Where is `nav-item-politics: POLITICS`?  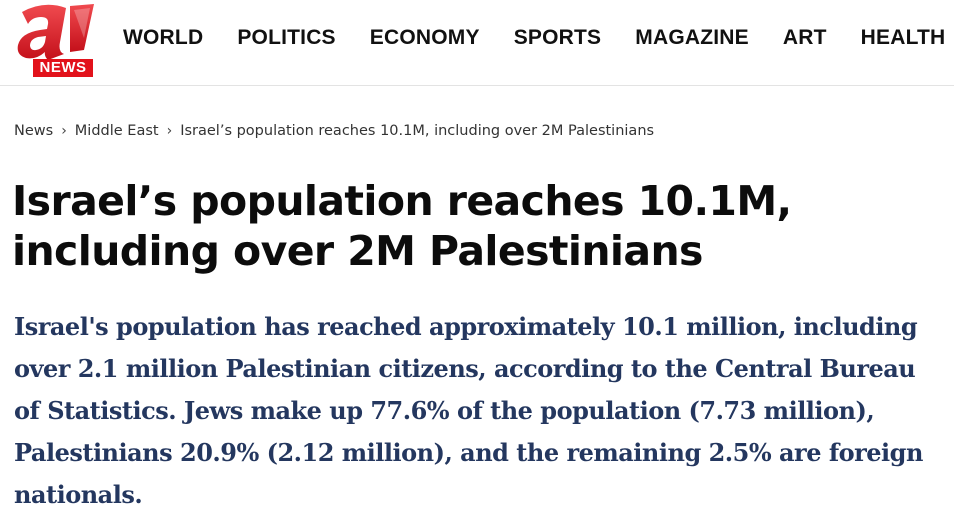
nav-item-politics: POLITICS is located at coordinates (286, 37).